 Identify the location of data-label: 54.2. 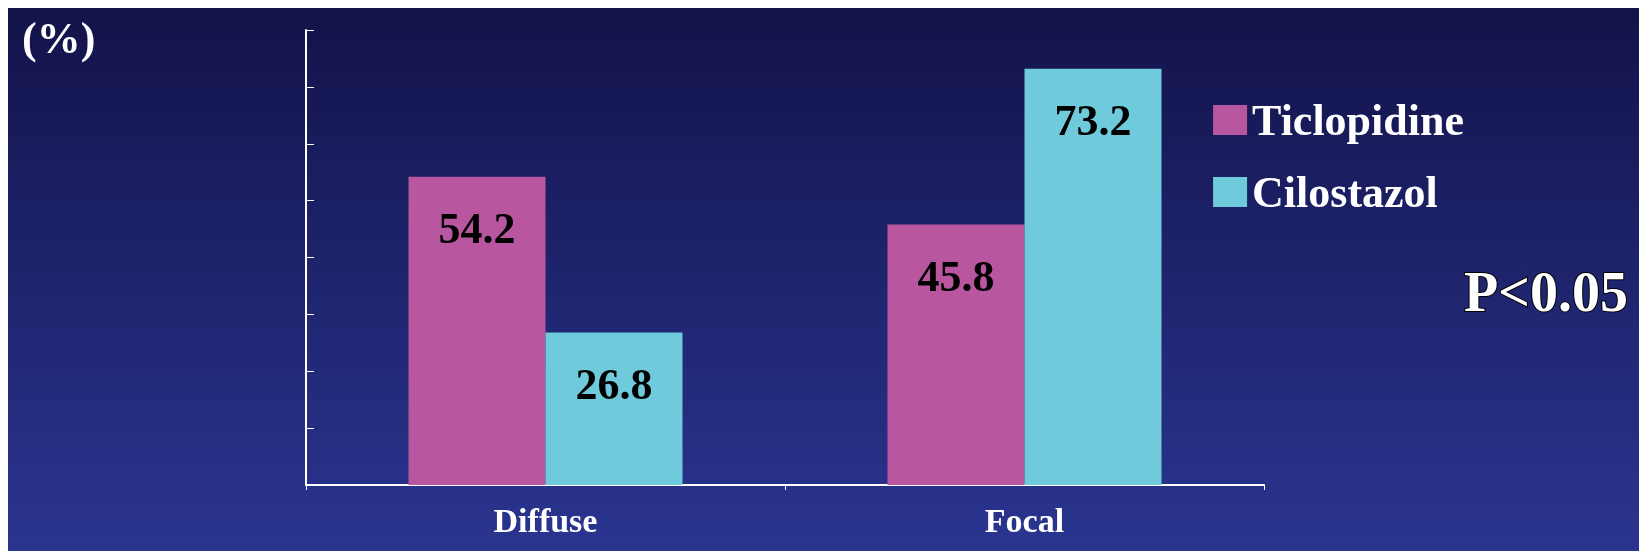
(477, 229).